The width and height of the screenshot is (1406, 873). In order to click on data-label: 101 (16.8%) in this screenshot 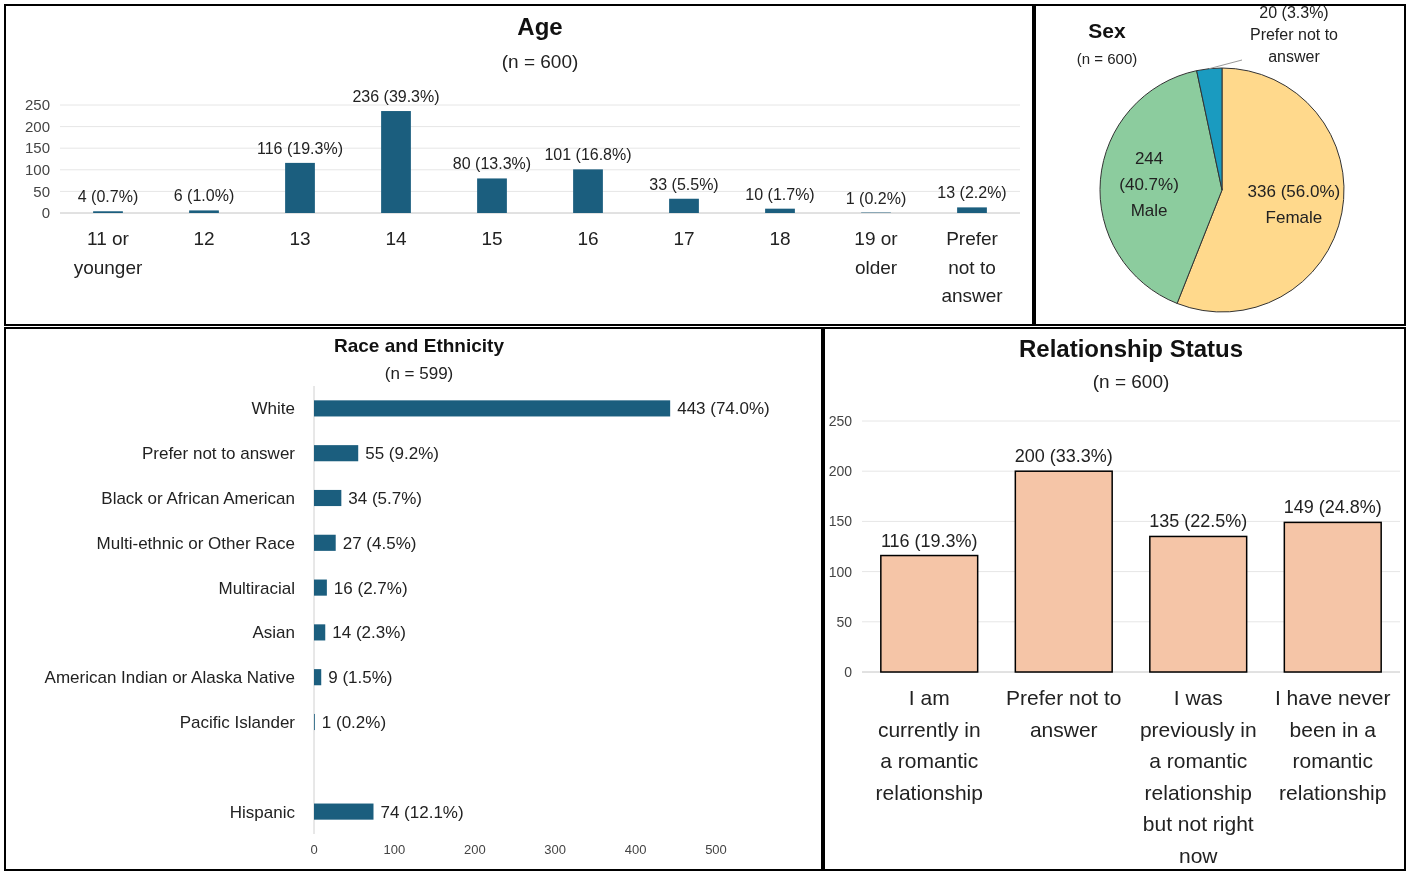, I will do `click(588, 155)`.